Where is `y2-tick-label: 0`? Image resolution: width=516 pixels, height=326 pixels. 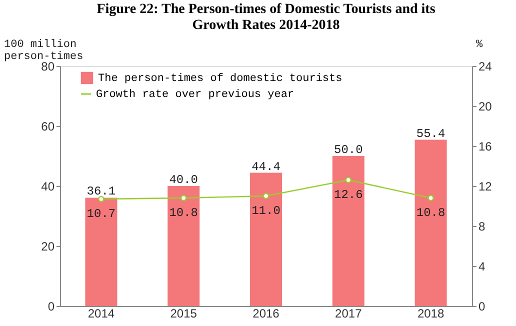
y2-tick-label: 0 is located at coordinates (482, 307).